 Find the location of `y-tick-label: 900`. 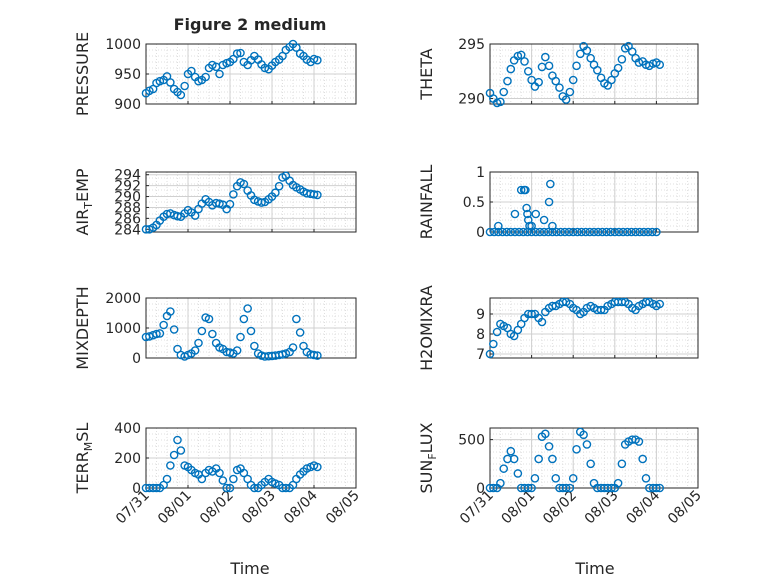

y-tick-label: 900 is located at coordinates (127, 105).